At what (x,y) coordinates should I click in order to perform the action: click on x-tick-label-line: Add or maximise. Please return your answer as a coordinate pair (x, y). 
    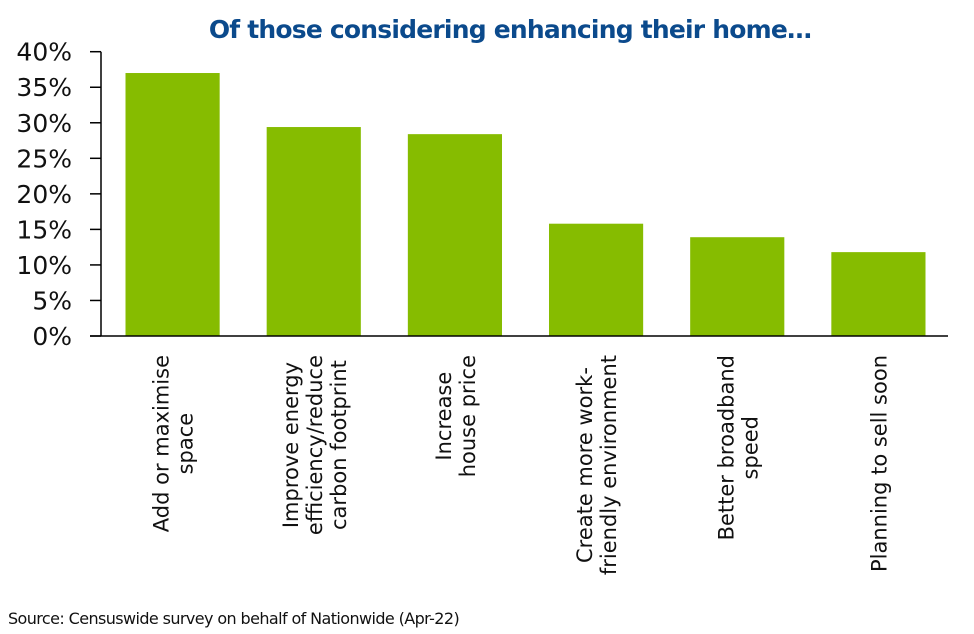
    Looking at the image, I should click on (162, 443).